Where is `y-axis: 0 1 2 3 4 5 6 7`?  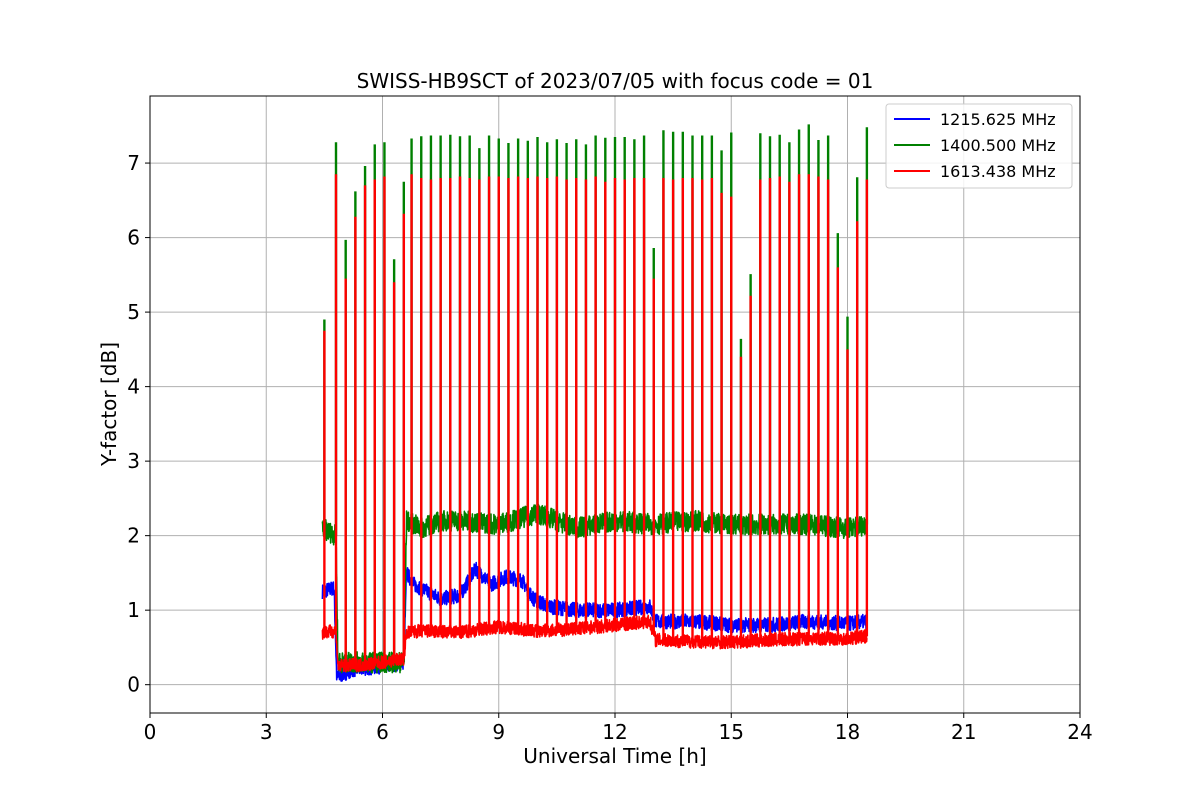
y-axis: 0 1 2 3 4 5 6 7 is located at coordinates (138, 424).